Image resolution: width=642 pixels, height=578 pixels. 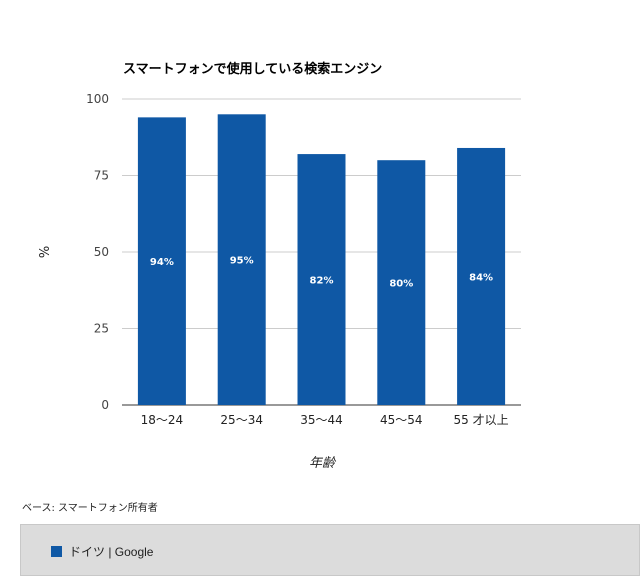 What do you see at coordinates (105, 405) in the screenshot?
I see `y-tick-label: 0` at bounding box center [105, 405].